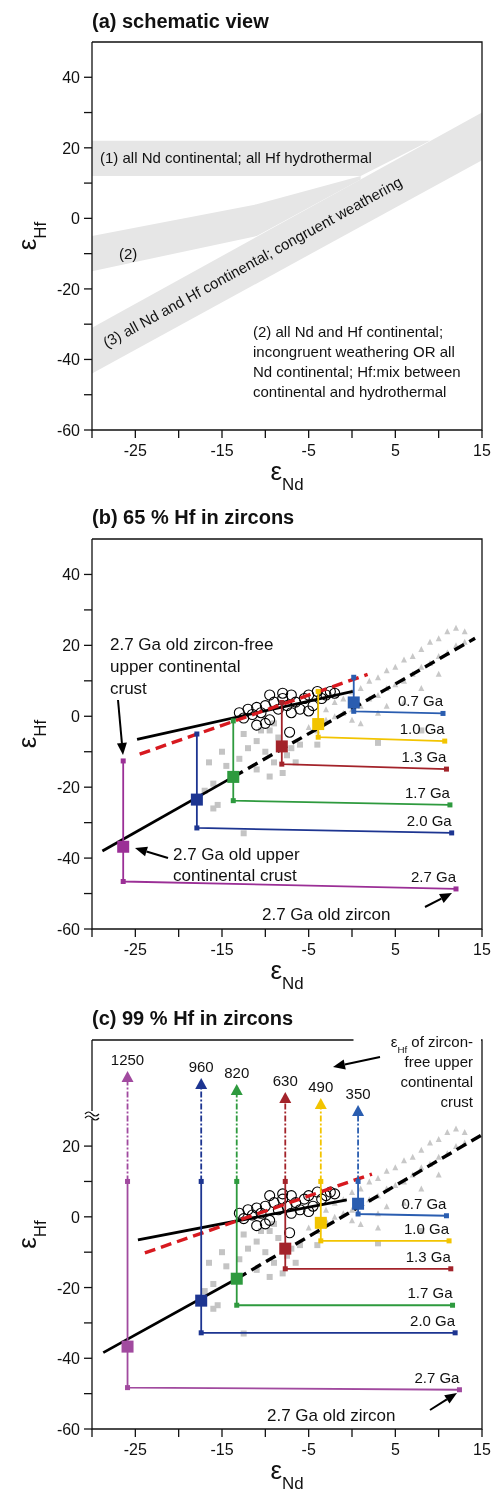 The height and width of the screenshot is (1489, 498). Describe the element at coordinates (321, 1086) in the screenshot. I see `annotation: 490` at that location.